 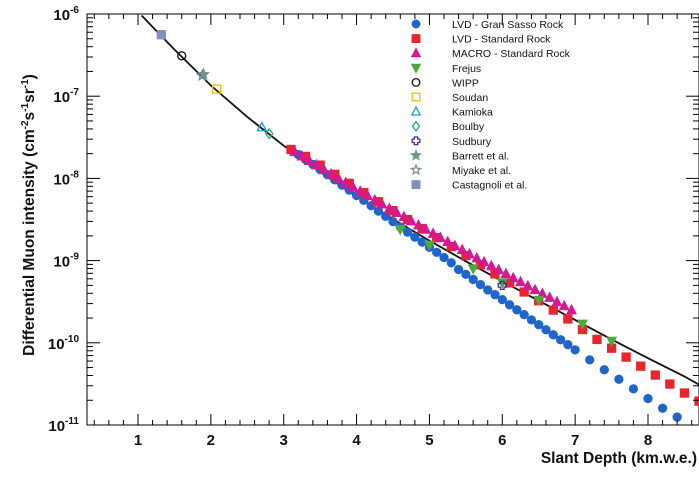 What do you see at coordinates (66, 96) in the screenshot?
I see `y-tick-label: 10⁻⁷` at bounding box center [66, 96].